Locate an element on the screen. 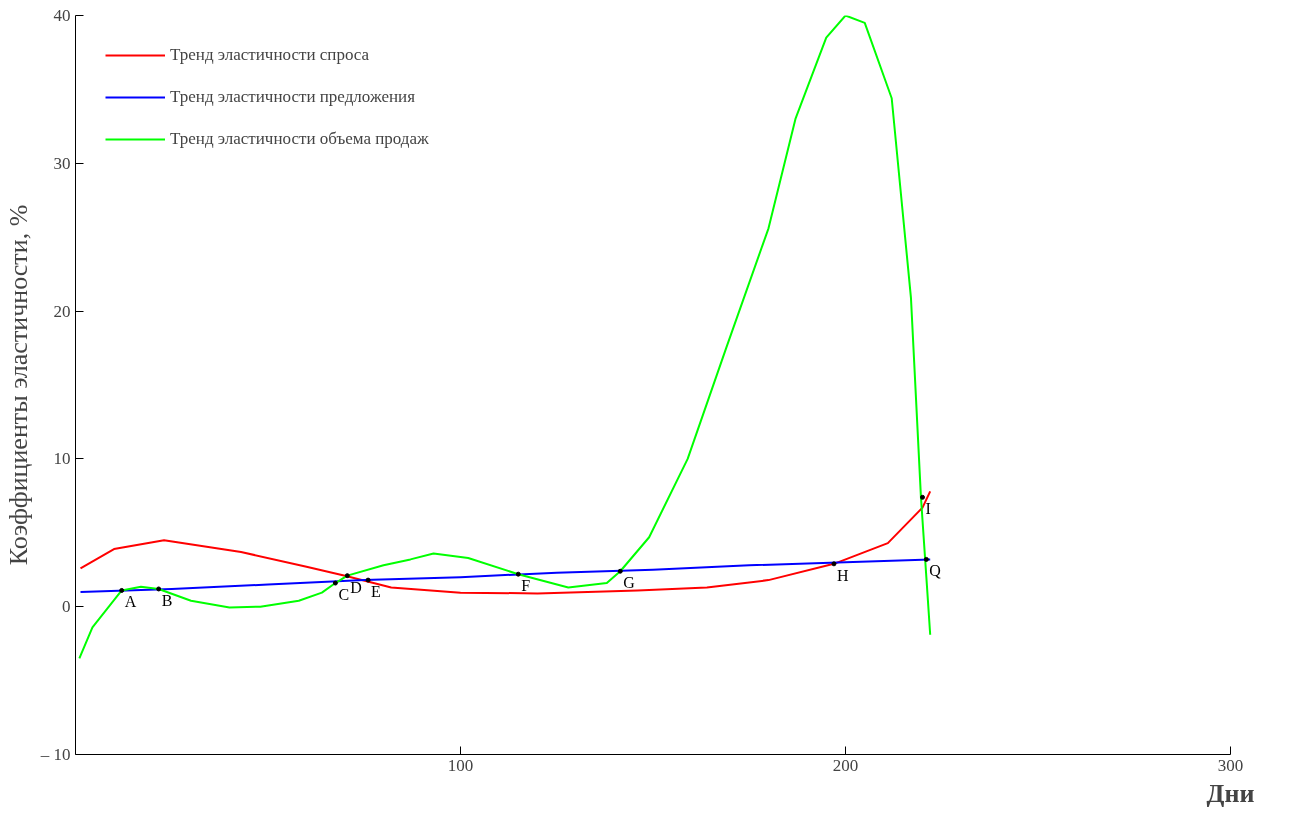 This screenshot has width=1290, height=819. legend-label: Тренд эластичности спроса is located at coordinates (270, 55).